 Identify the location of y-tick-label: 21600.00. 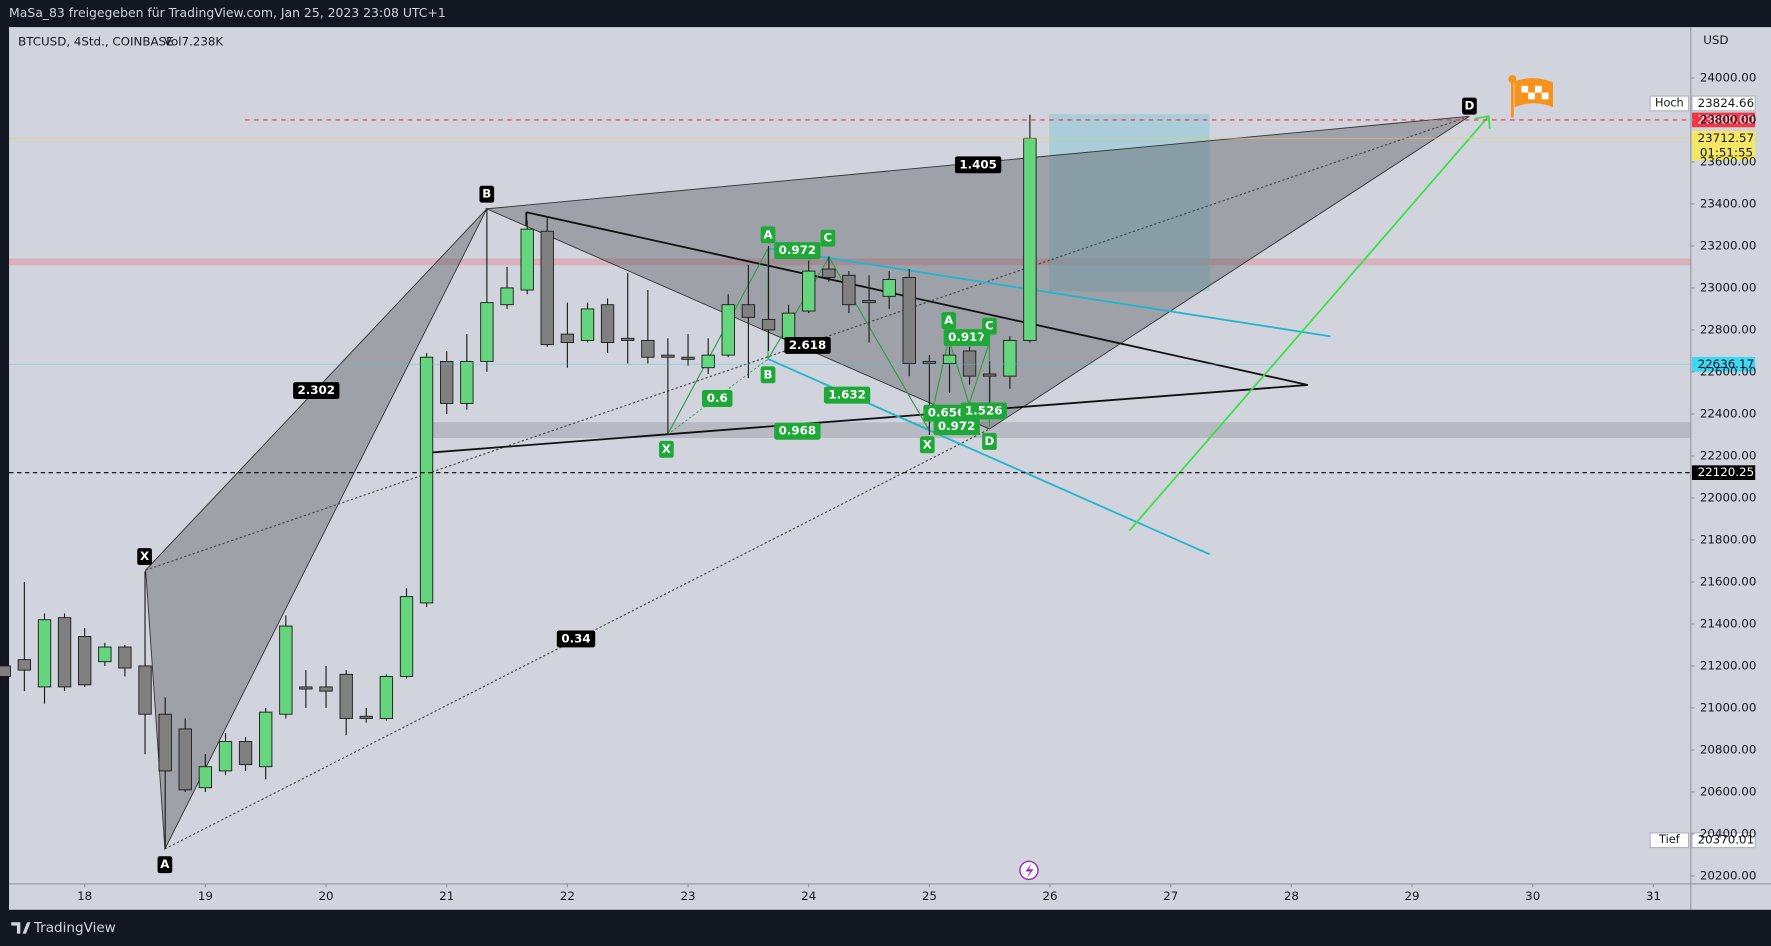
(1728, 581).